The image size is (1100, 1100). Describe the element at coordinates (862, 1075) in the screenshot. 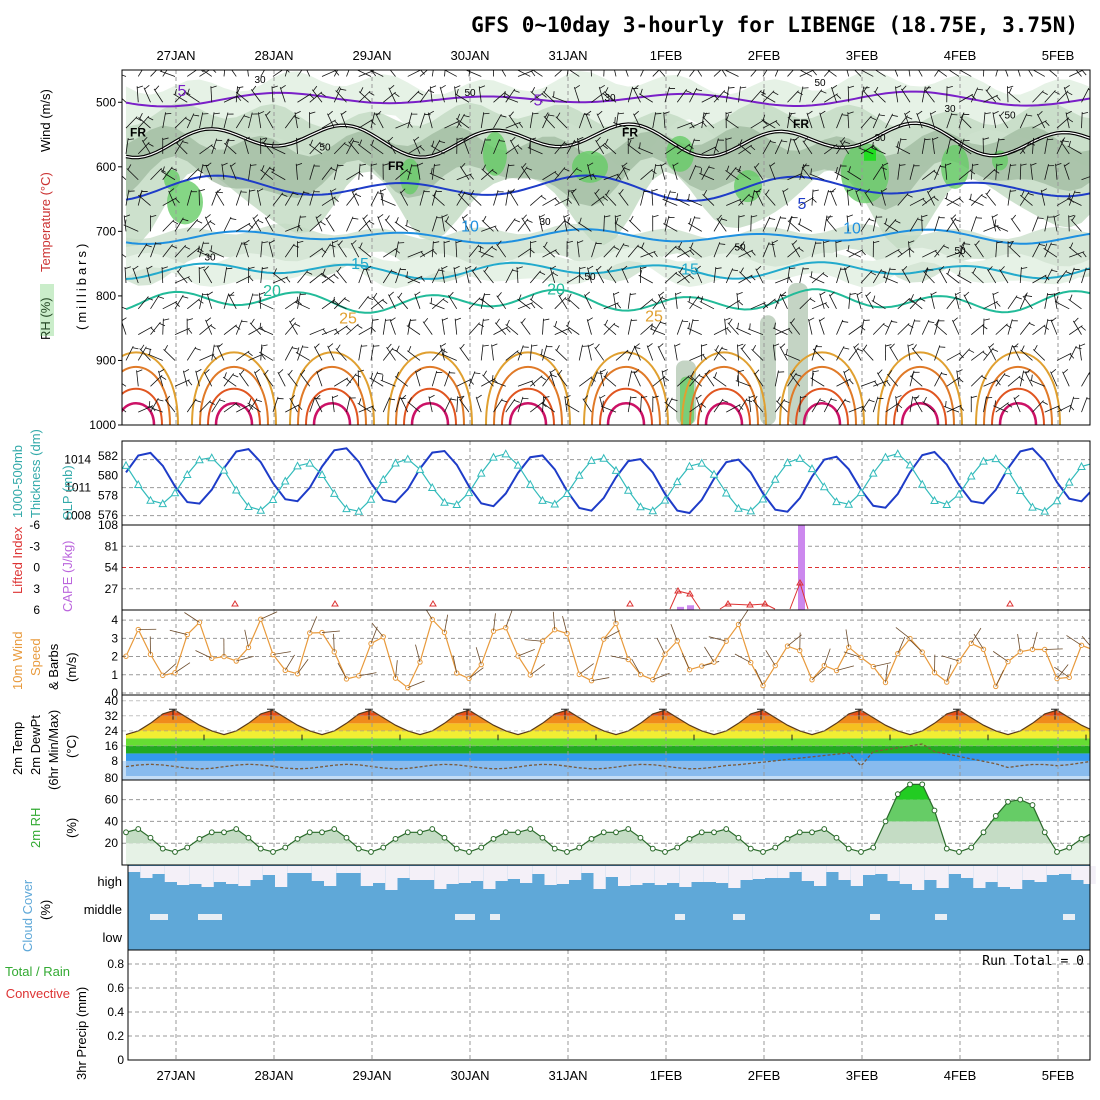

I see `bottom-date-label: 3FEB` at that location.